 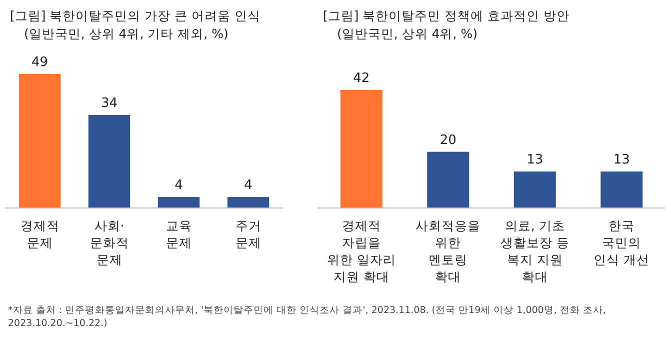 I want to click on data-label: 42, so click(x=361, y=78).